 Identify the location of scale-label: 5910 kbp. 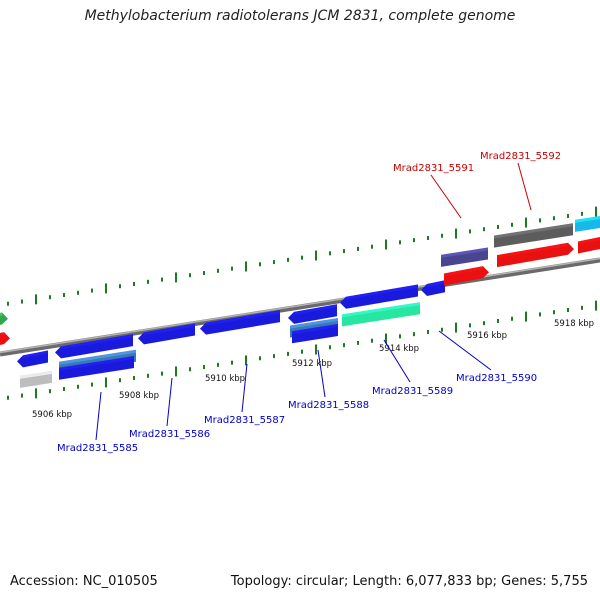
(225, 379).